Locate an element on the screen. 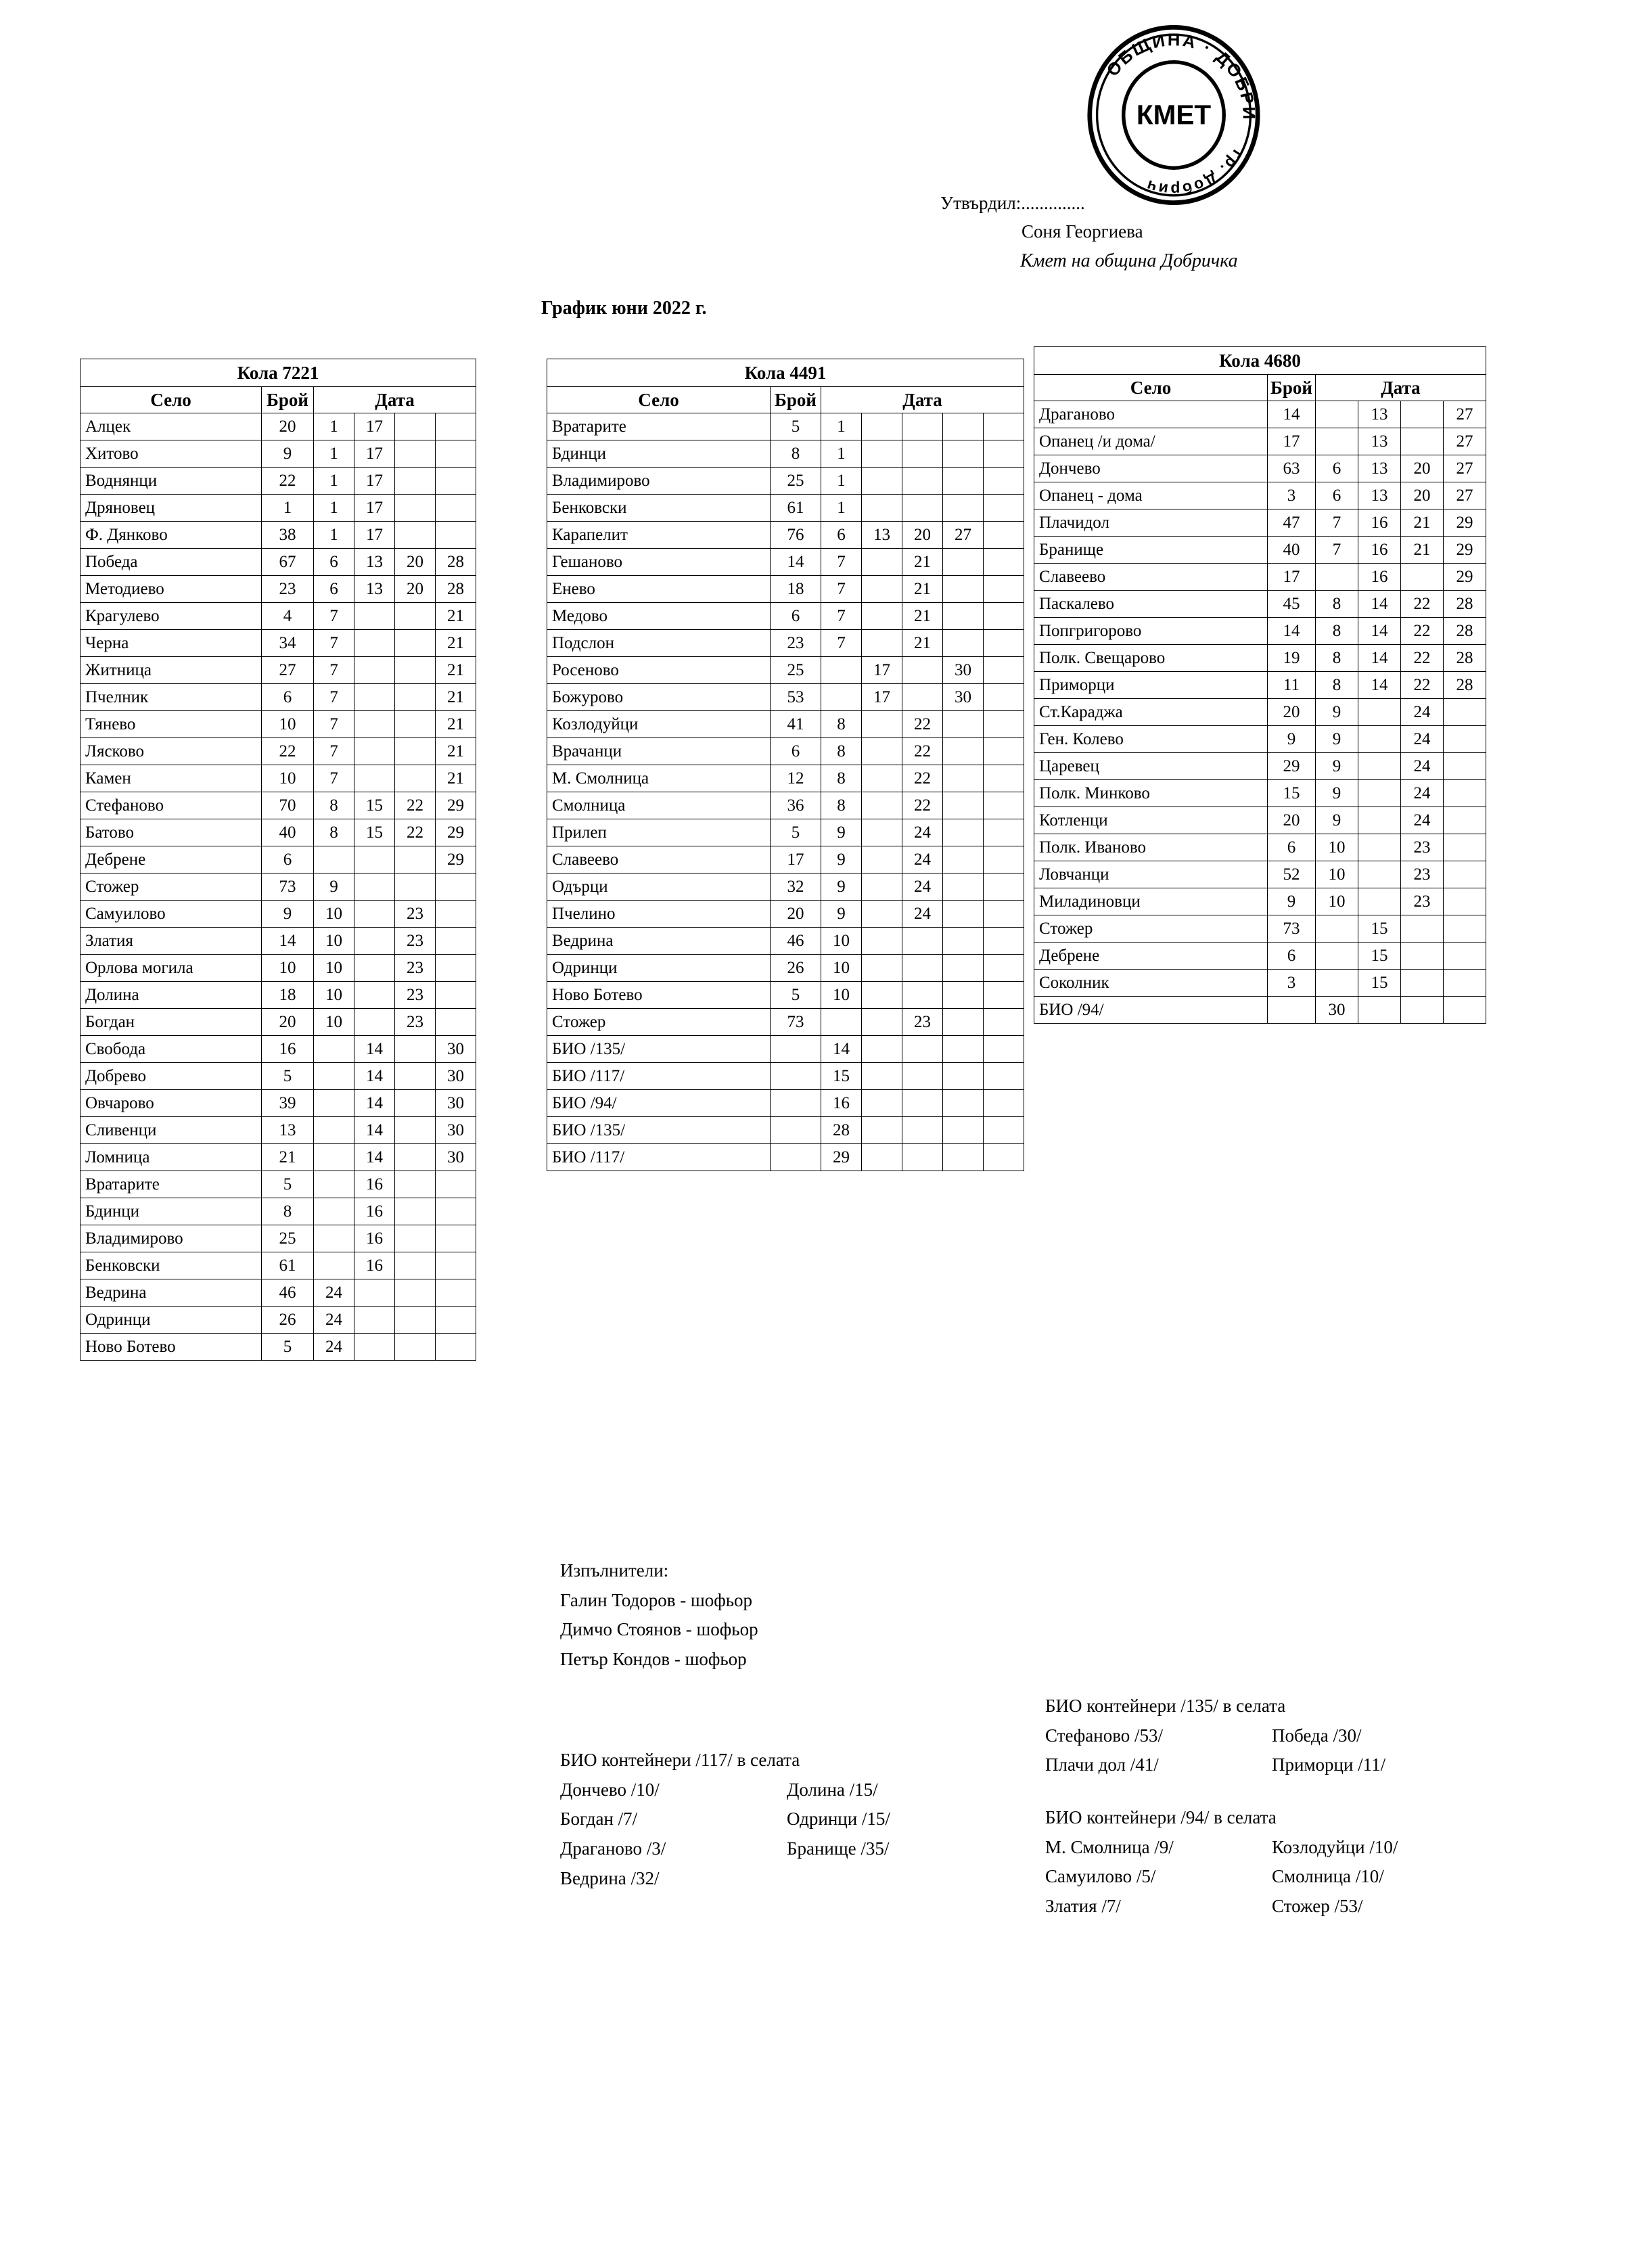  table-row: Владимирово 25 16 is located at coordinates (278, 1238).